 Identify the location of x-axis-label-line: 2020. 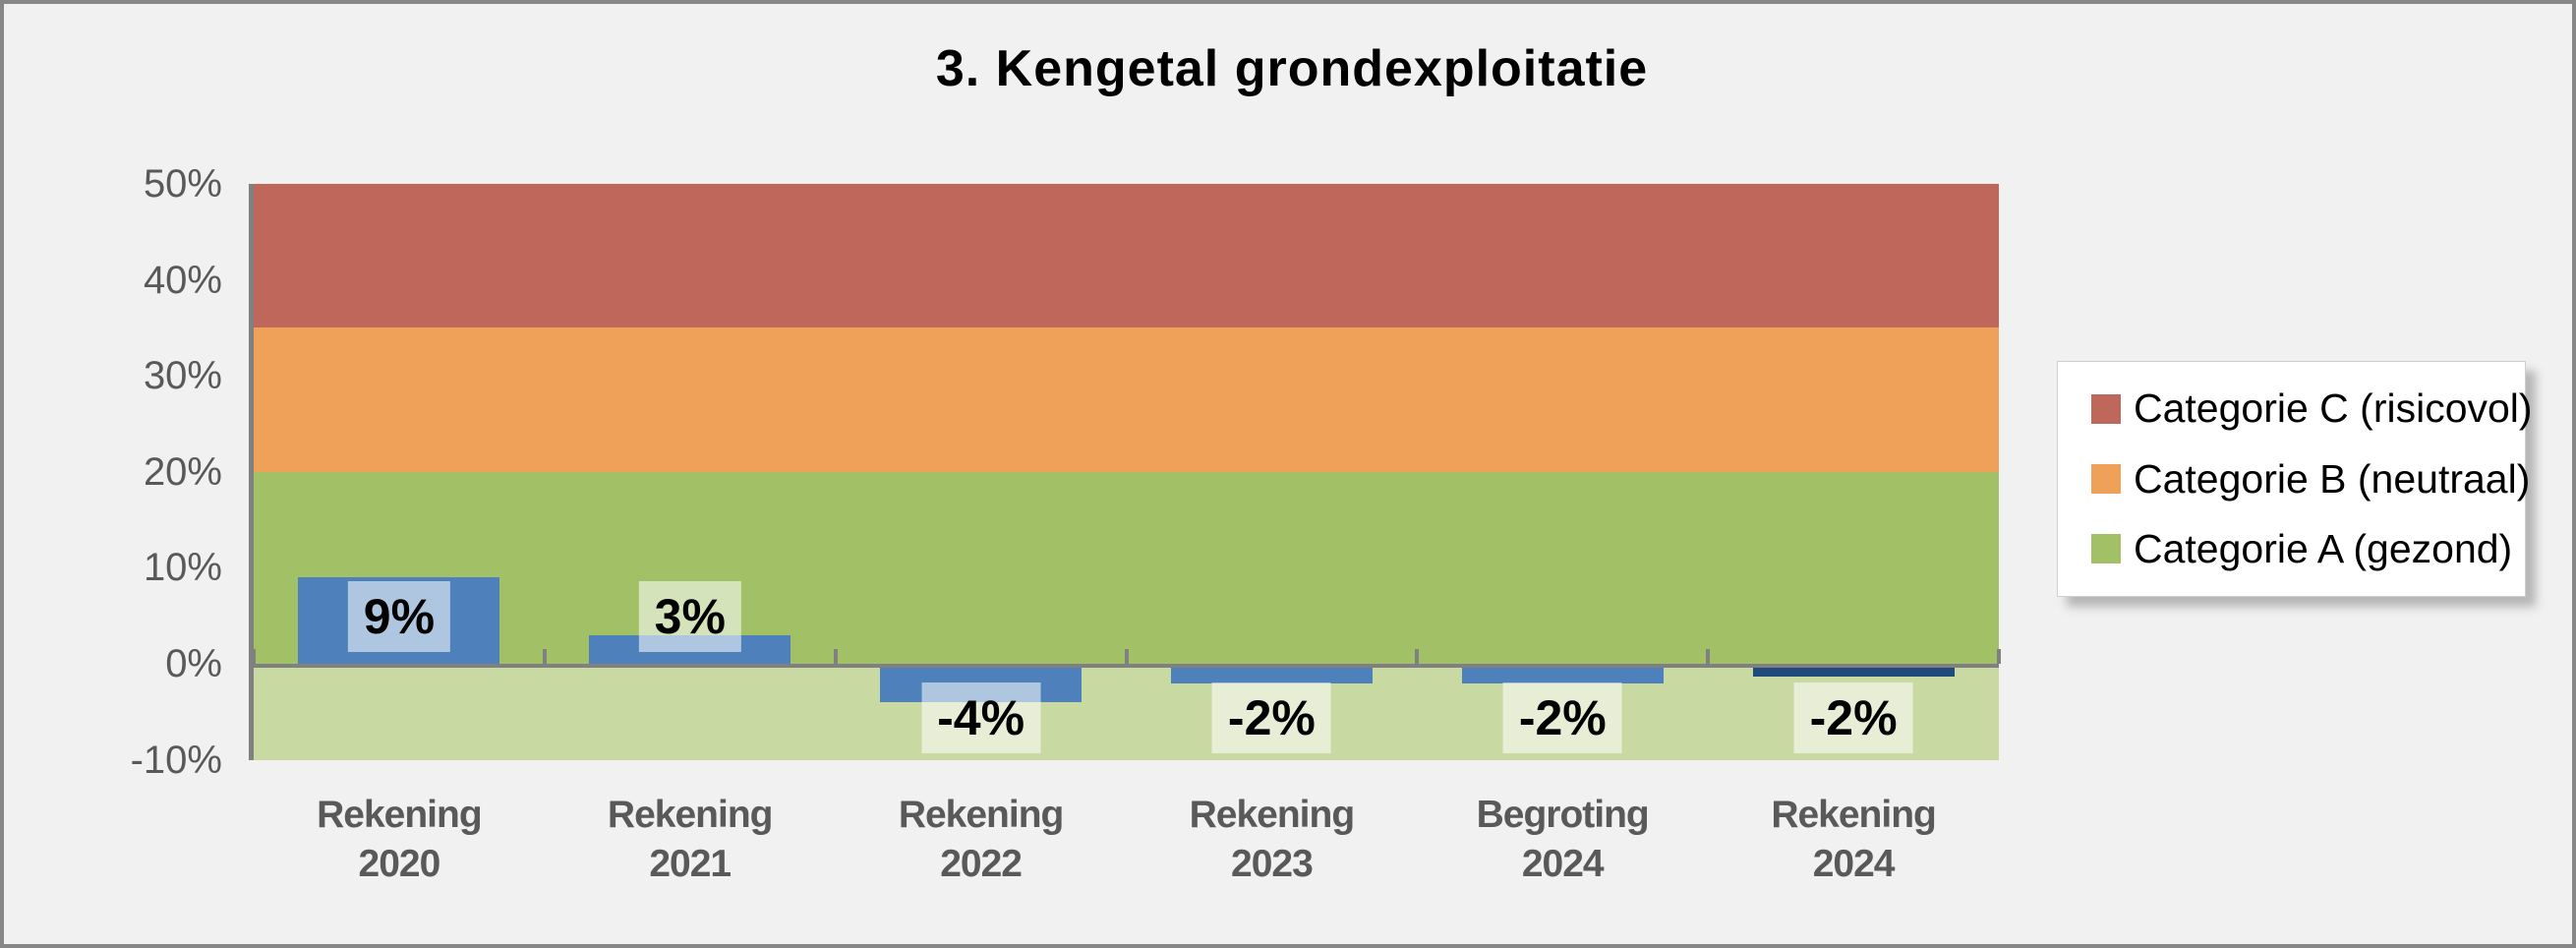
(399, 864).